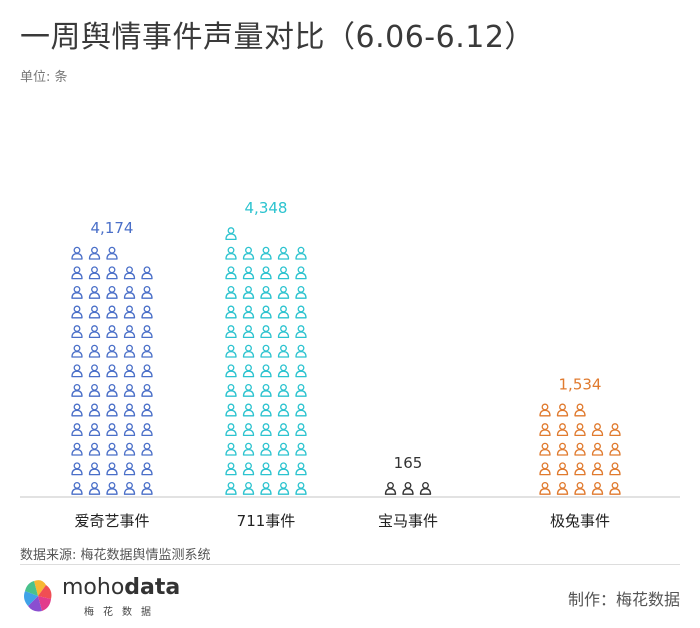 The image size is (700, 628). Describe the element at coordinates (408, 463) in the screenshot. I see `value-label: 165` at that location.